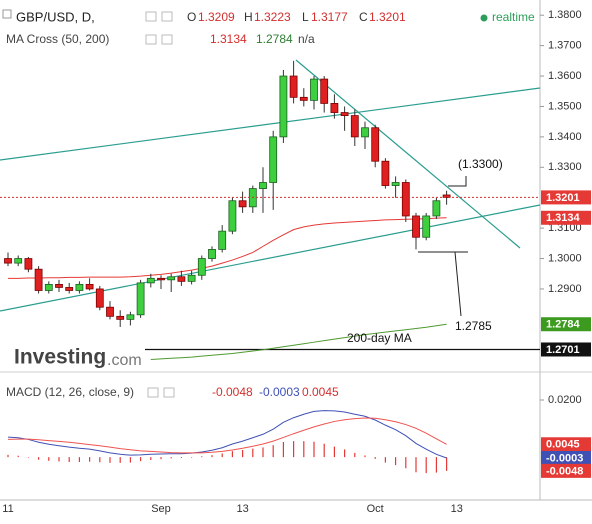 Image resolution: width=592 pixels, height=524 pixels. I want to click on collapse-icon, so click(7, 14).